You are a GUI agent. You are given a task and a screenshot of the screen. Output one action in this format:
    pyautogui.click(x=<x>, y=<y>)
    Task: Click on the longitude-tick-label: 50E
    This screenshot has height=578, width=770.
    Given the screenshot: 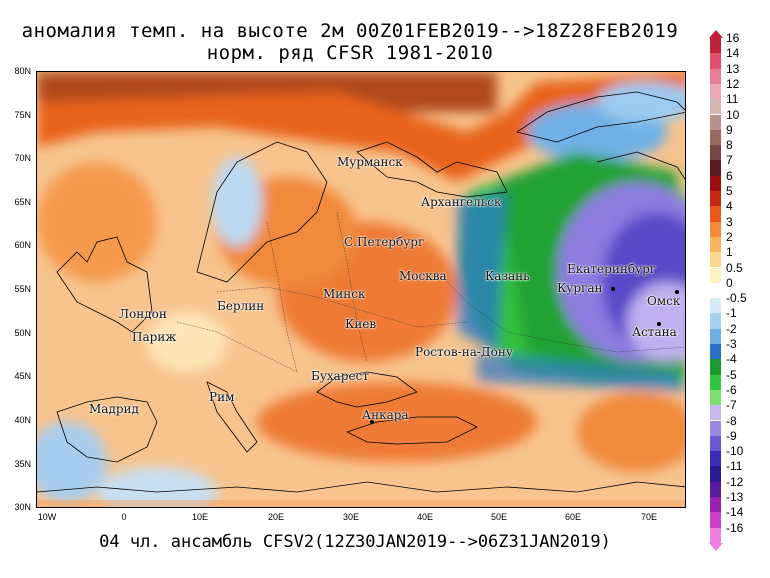 What is the action you would take?
    pyautogui.click(x=498, y=517)
    